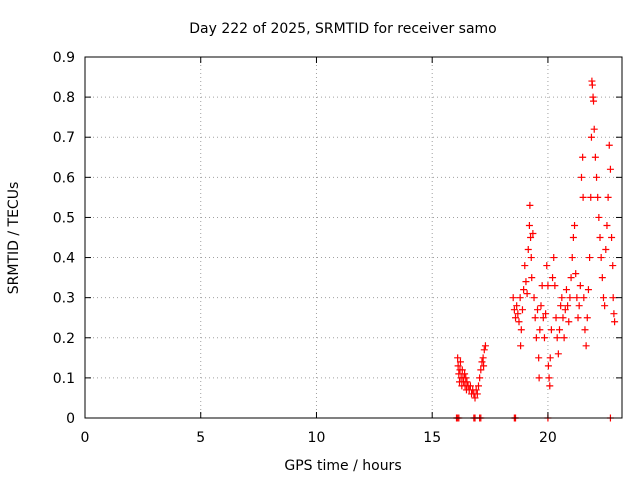  What do you see at coordinates (64, 218) in the screenshot?
I see `y-tick-label: 0.5` at bounding box center [64, 218].